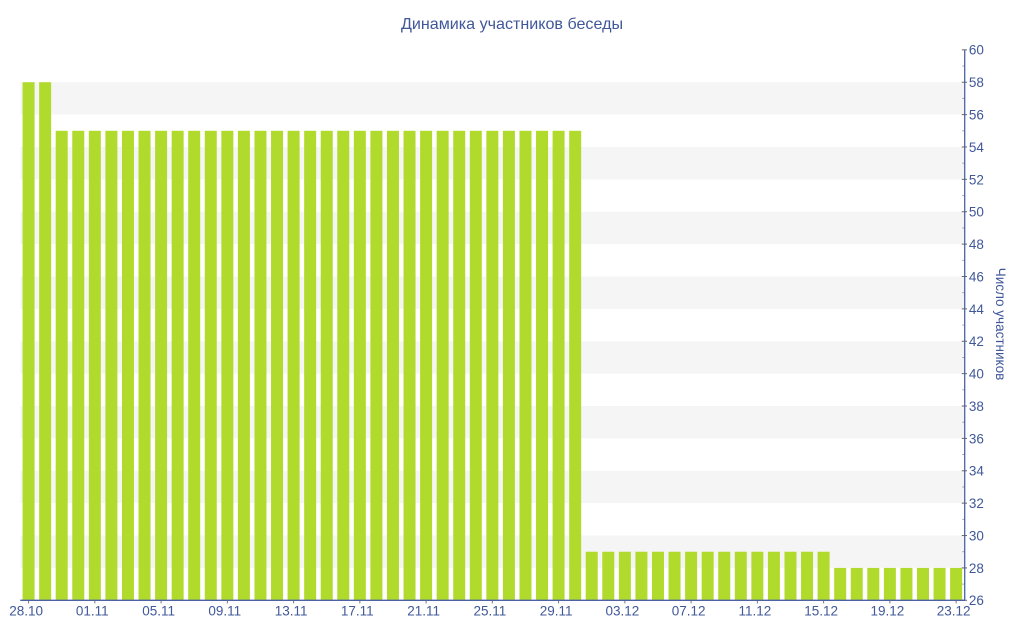 The image size is (1024, 640). I want to click on svg-text: 21.11, so click(423, 610).